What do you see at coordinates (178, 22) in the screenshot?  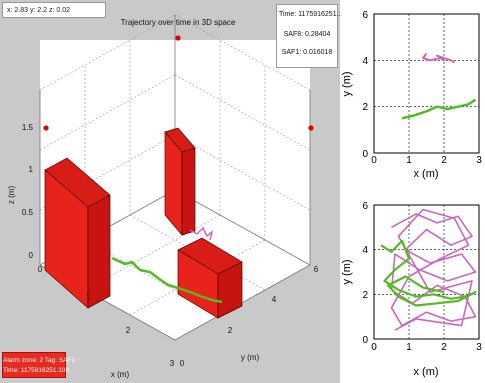 I see `plot-title: Trajectory over time in 3D space` at bounding box center [178, 22].